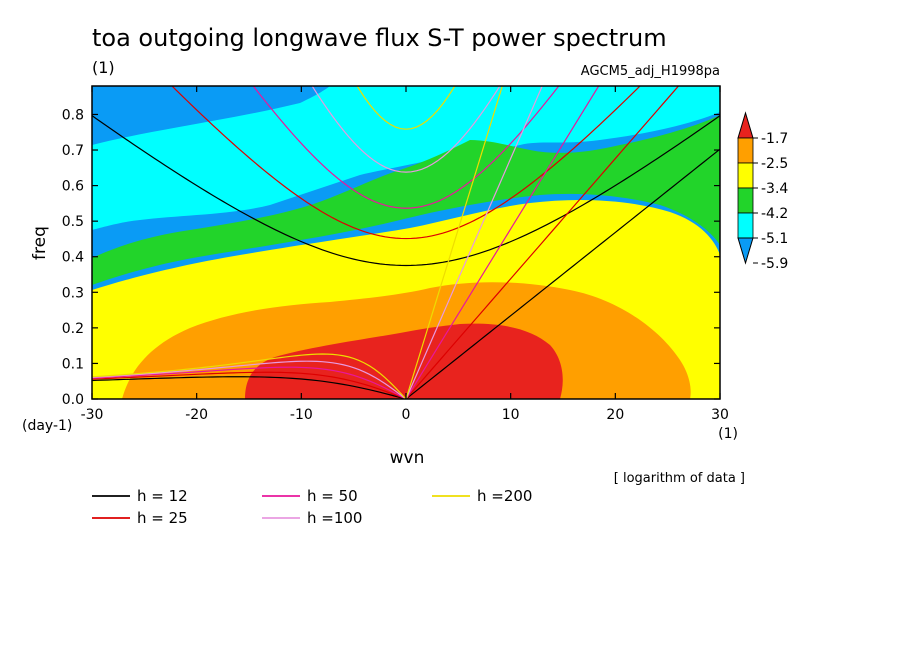 This screenshot has height=658, width=904. I want to click on y-tick-label: 0.8, so click(73, 115).